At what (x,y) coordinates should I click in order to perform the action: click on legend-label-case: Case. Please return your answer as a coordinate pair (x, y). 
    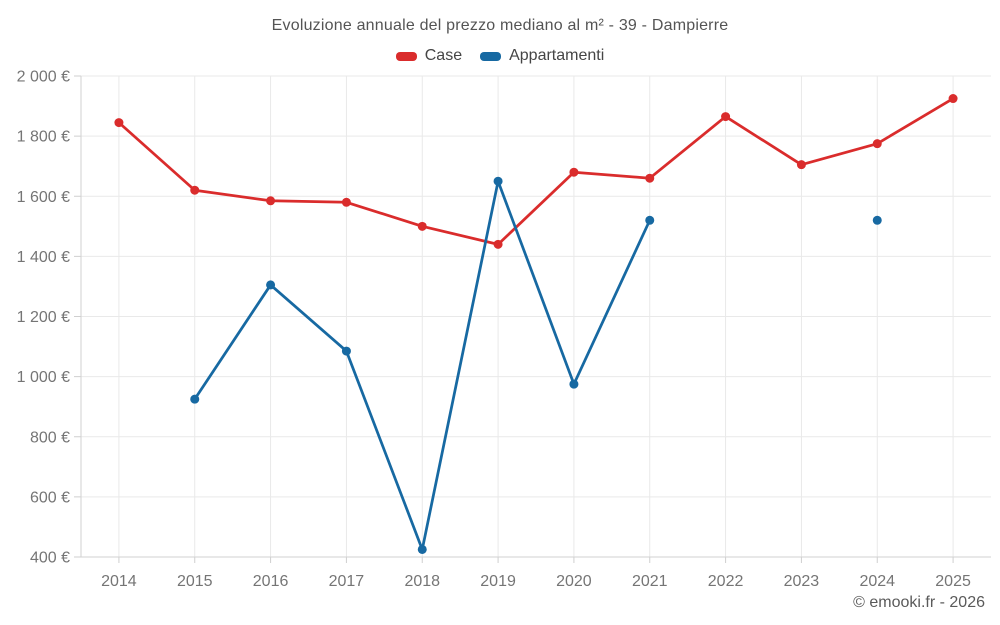
    Looking at the image, I should click on (443, 55).